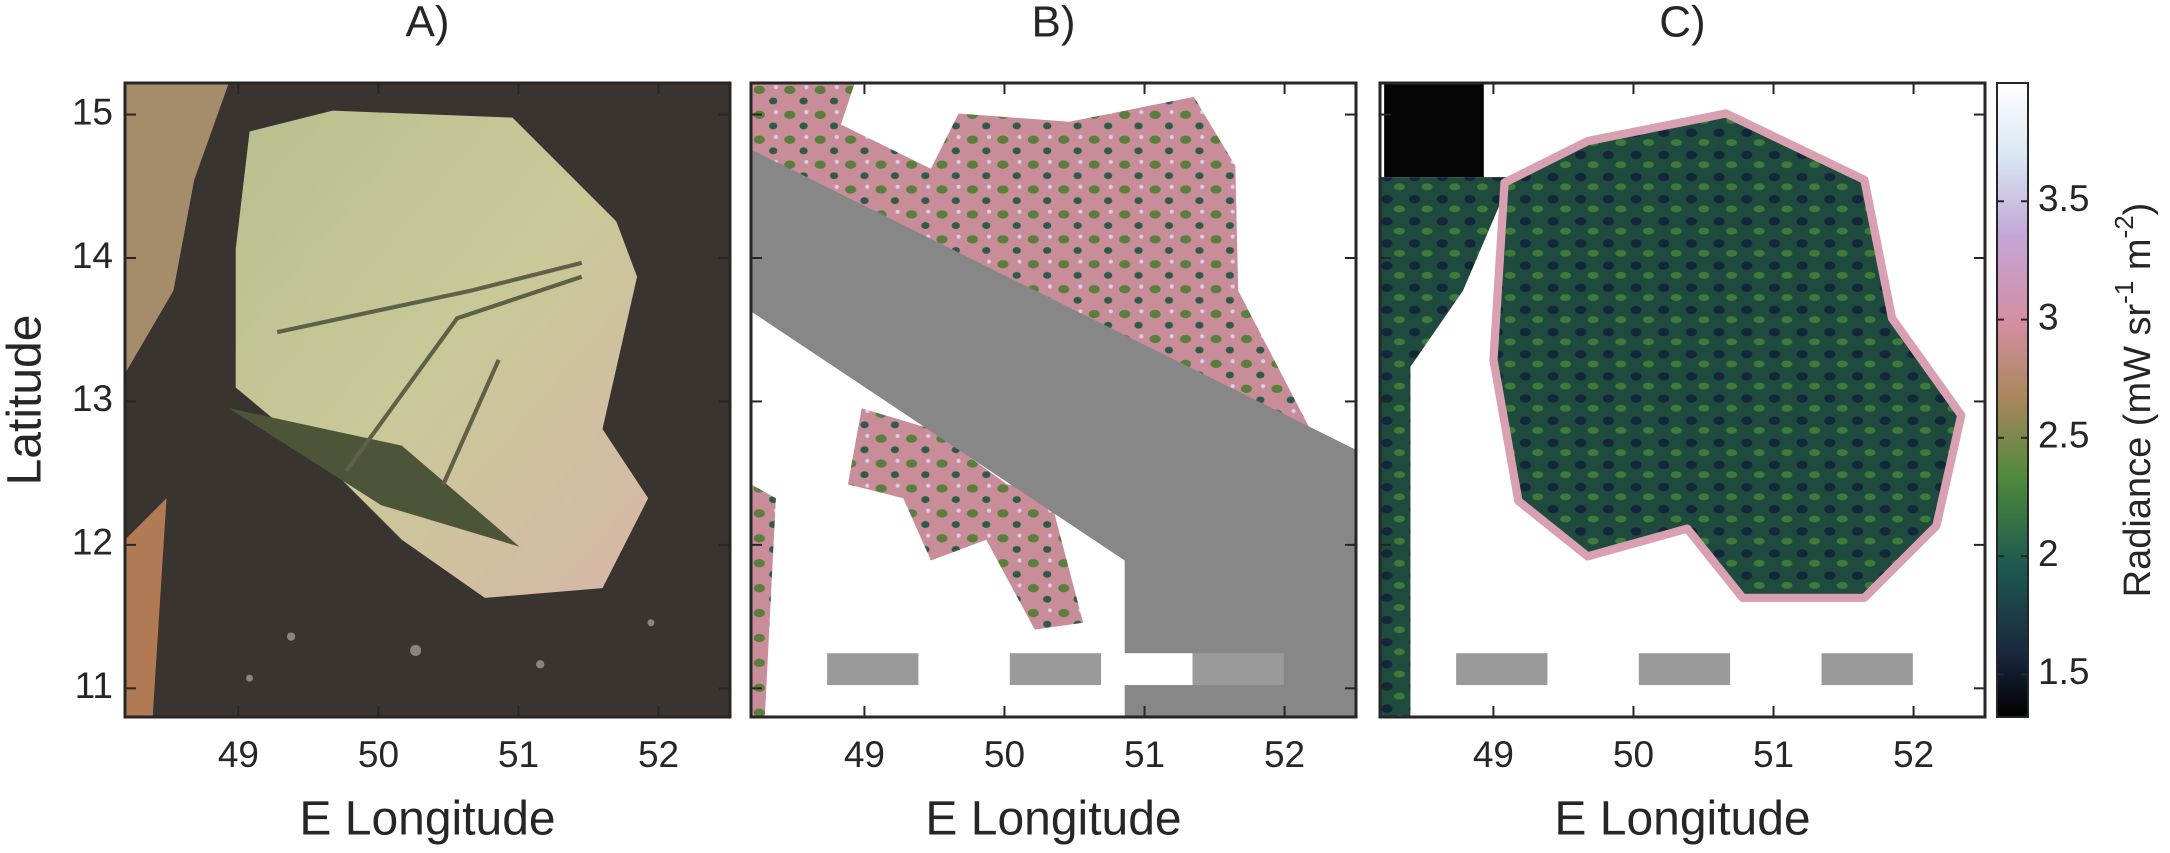 The width and height of the screenshot is (2170, 853). Describe the element at coordinates (1682, 23) in the screenshot. I see `panel-title: C)` at that location.